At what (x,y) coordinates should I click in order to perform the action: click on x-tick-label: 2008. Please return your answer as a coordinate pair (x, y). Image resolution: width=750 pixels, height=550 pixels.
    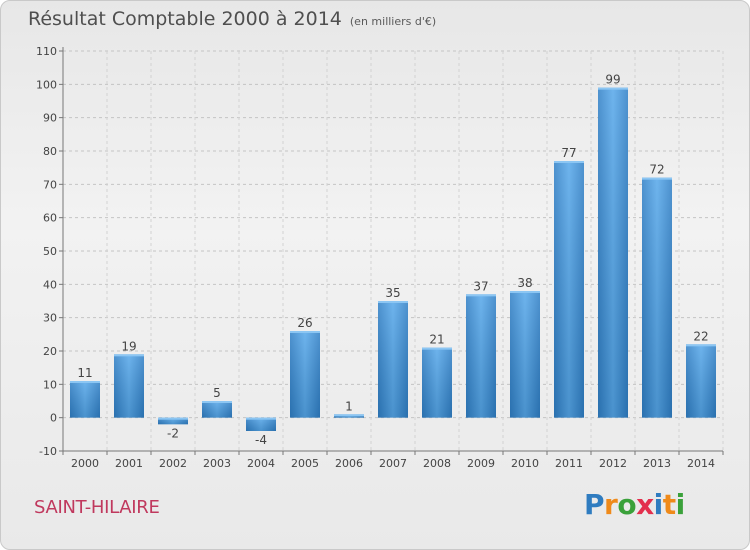
    Looking at the image, I should click on (437, 463).